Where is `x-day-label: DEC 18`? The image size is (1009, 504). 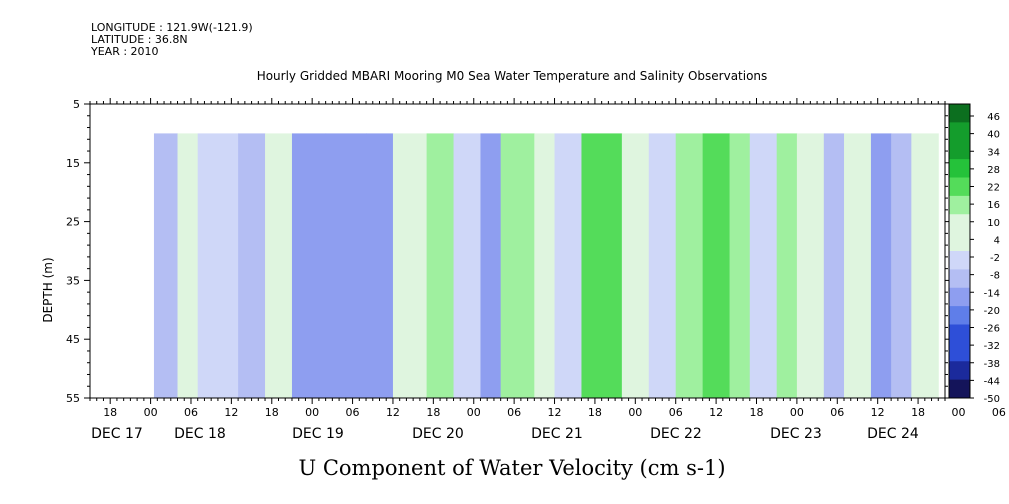
x-day-label: DEC 18 is located at coordinates (200, 434).